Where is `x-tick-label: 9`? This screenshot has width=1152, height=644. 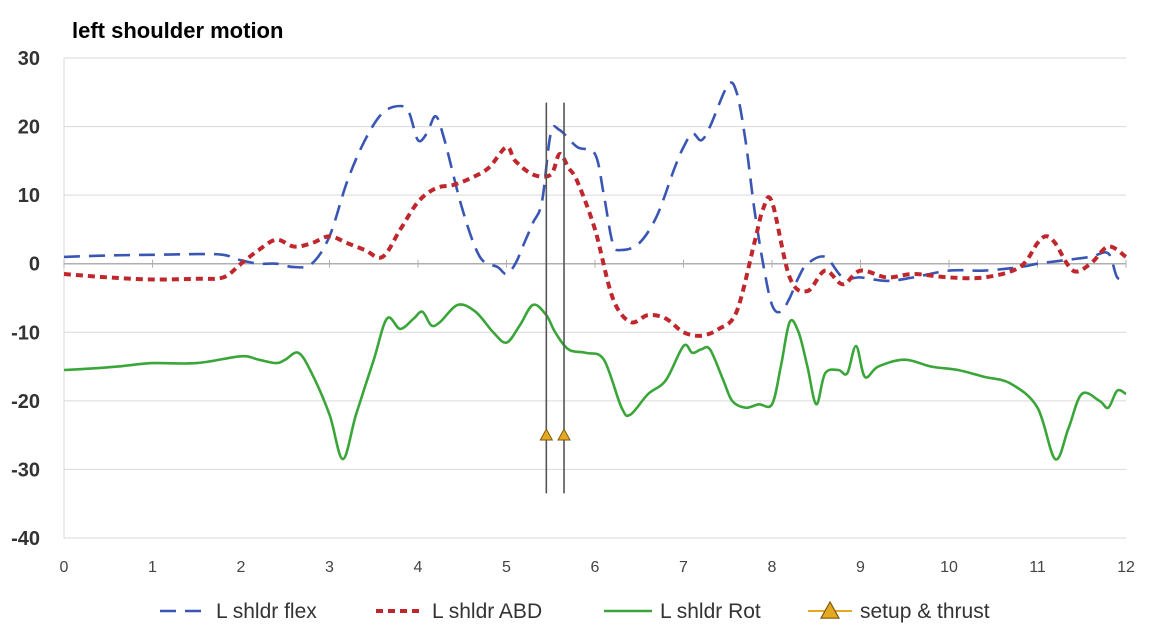 x-tick-label: 9 is located at coordinates (860, 567).